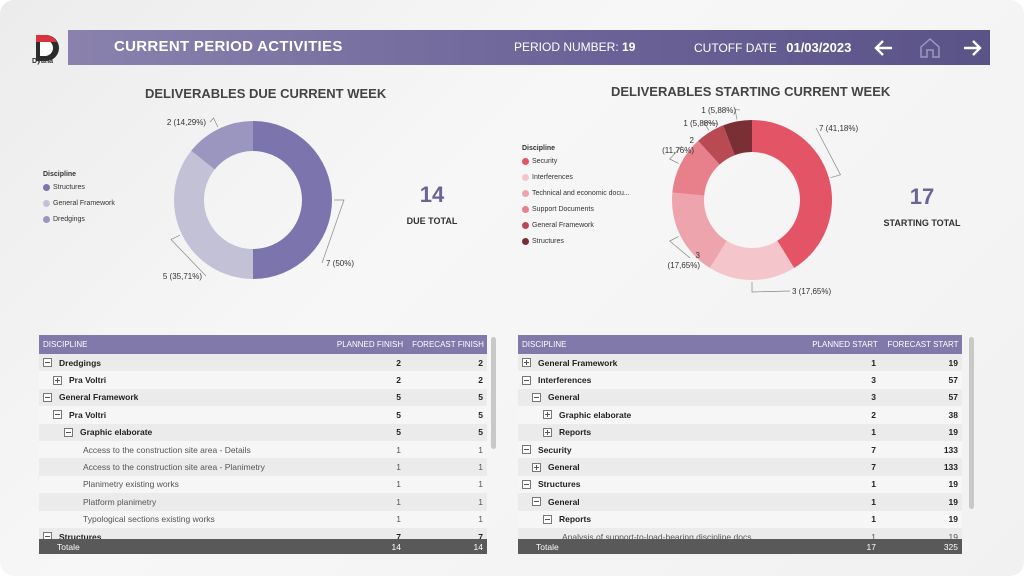 This screenshot has height=576, width=1024. I want to click on donut-slice-interferences, so click(752, 260).